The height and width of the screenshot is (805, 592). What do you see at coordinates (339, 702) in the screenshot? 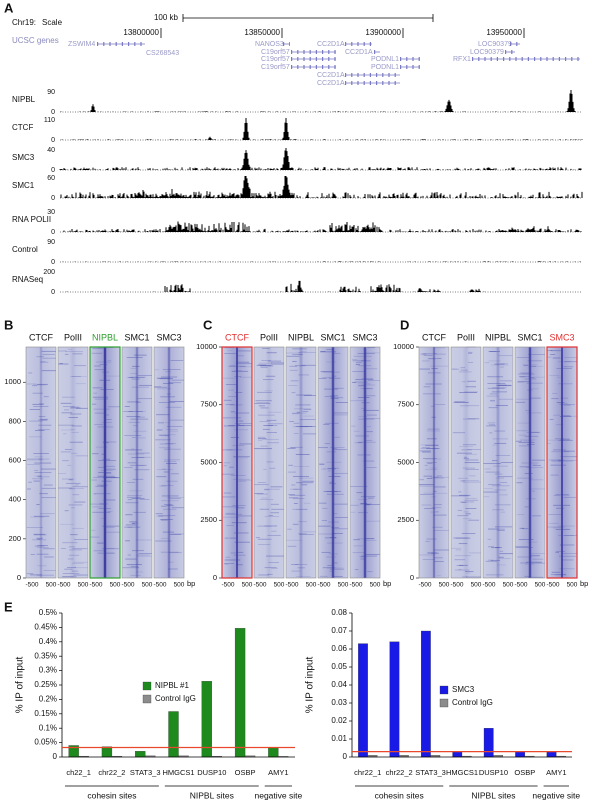
I see `y-tick-label: 0.03` at bounding box center [339, 702].